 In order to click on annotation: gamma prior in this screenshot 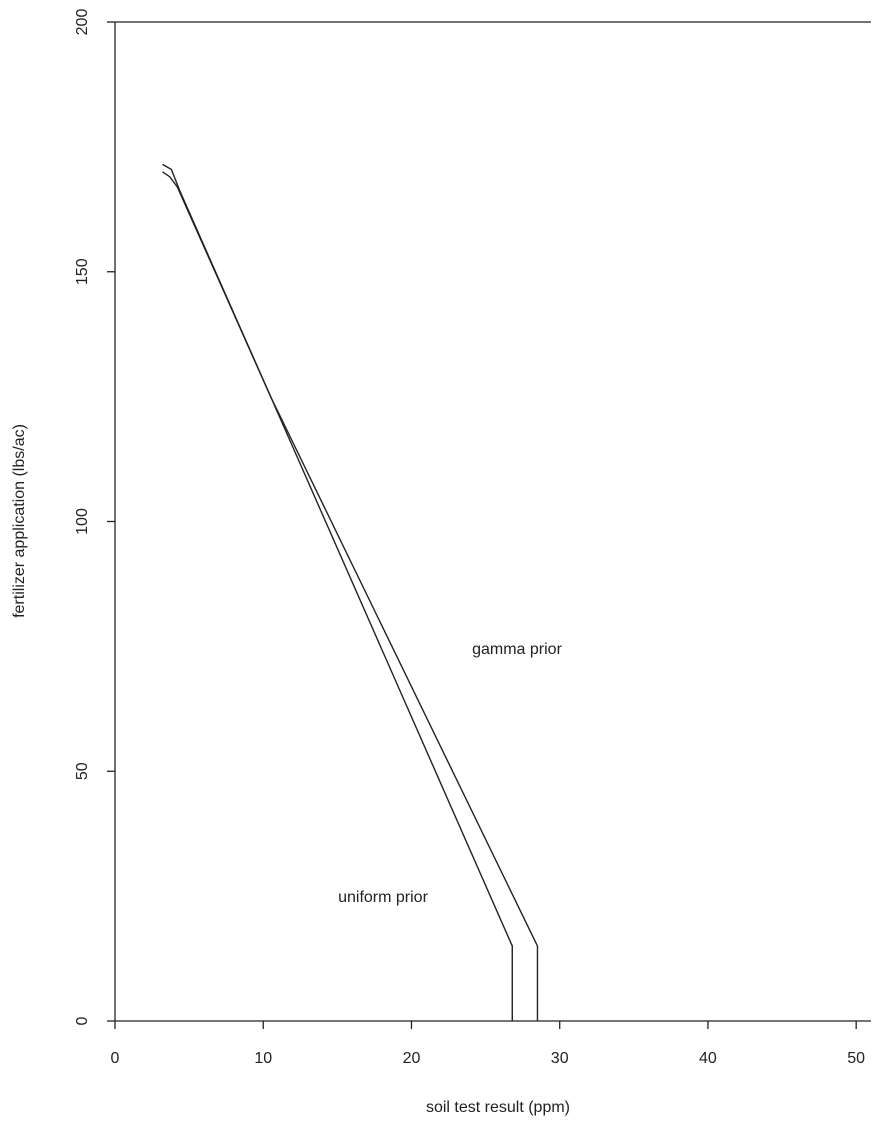, I will do `click(517, 649)`.